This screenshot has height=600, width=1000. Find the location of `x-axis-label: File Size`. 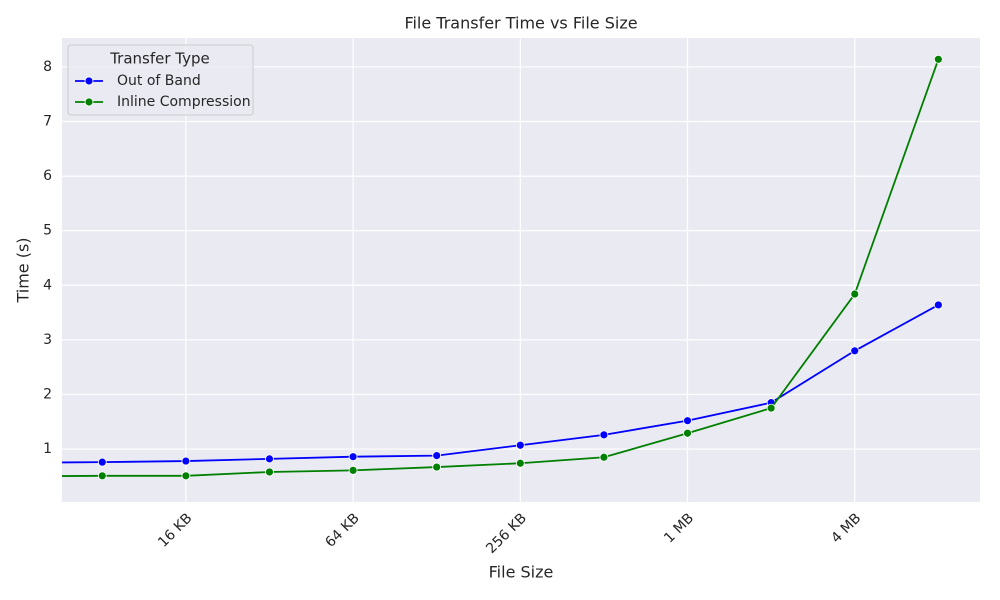

x-axis-label: File Size is located at coordinates (521, 572).